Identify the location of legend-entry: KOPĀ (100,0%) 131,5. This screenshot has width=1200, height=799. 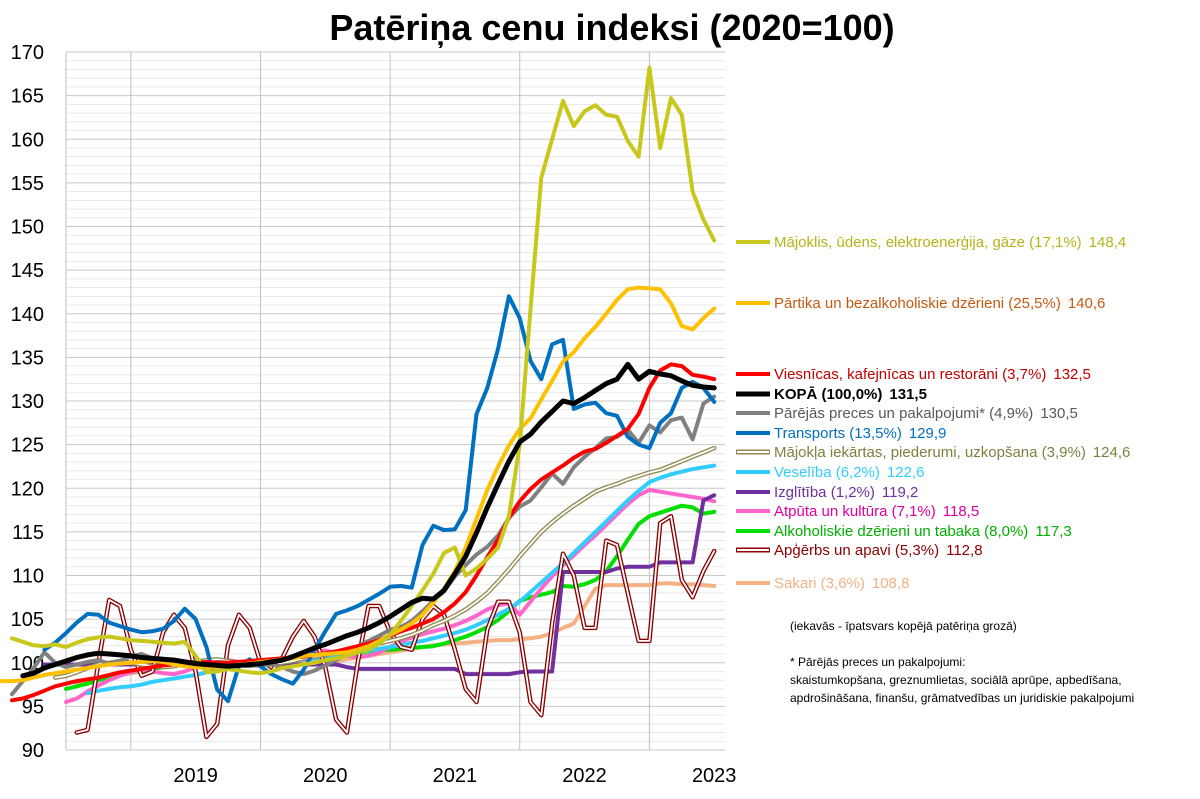
(831, 394).